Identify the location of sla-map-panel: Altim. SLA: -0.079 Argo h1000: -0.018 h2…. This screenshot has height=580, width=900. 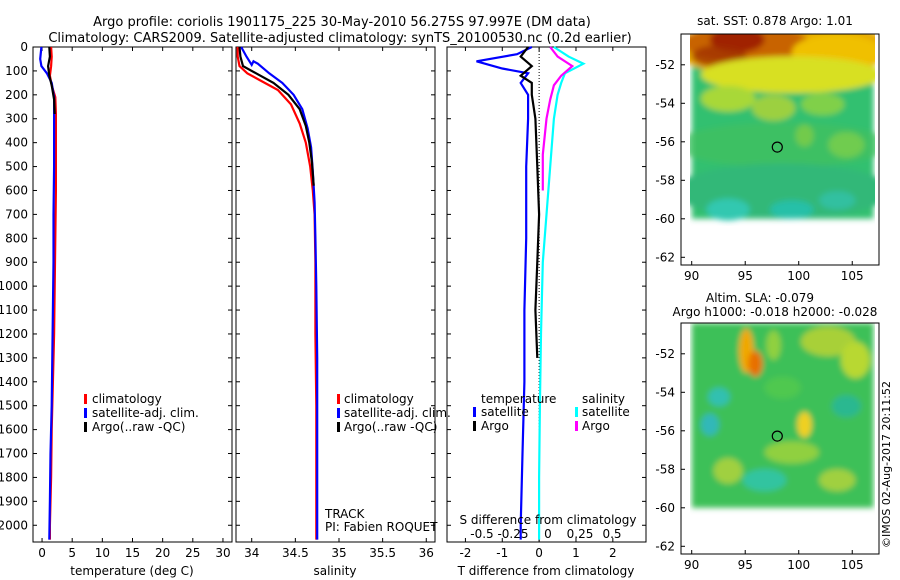
(767, 431).